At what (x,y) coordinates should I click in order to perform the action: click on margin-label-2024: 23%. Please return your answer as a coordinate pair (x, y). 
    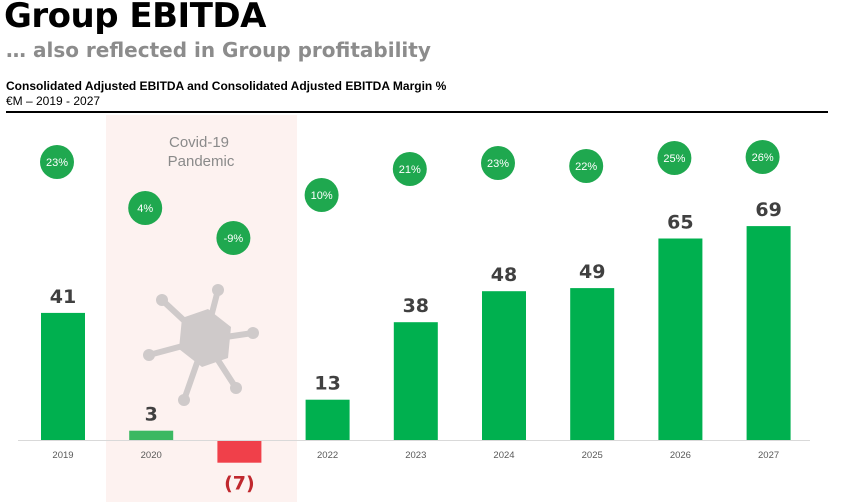
    Looking at the image, I should click on (498, 164).